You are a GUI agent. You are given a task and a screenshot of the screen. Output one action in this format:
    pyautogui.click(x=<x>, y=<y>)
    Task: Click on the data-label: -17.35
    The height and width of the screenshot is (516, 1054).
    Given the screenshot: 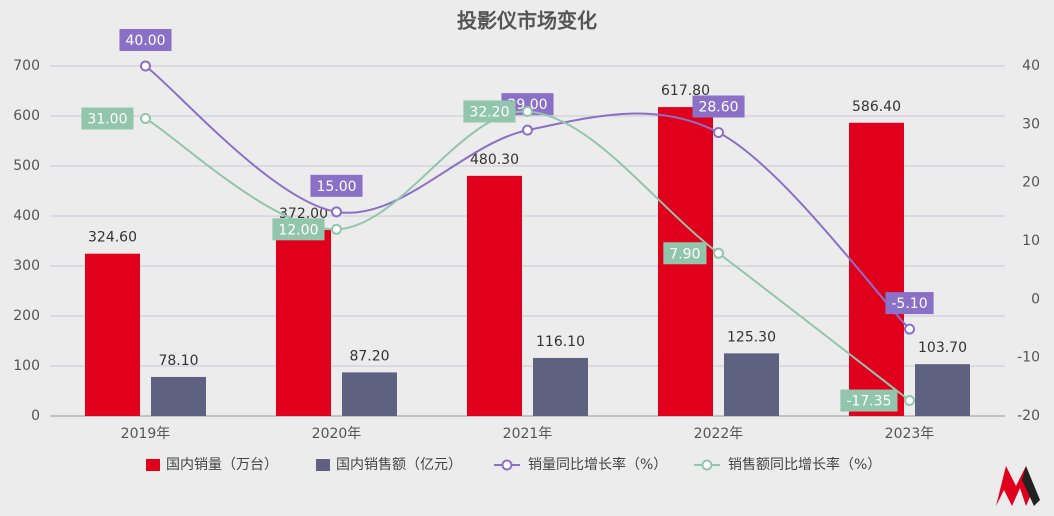 What is the action you would take?
    pyautogui.click(x=869, y=400)
    